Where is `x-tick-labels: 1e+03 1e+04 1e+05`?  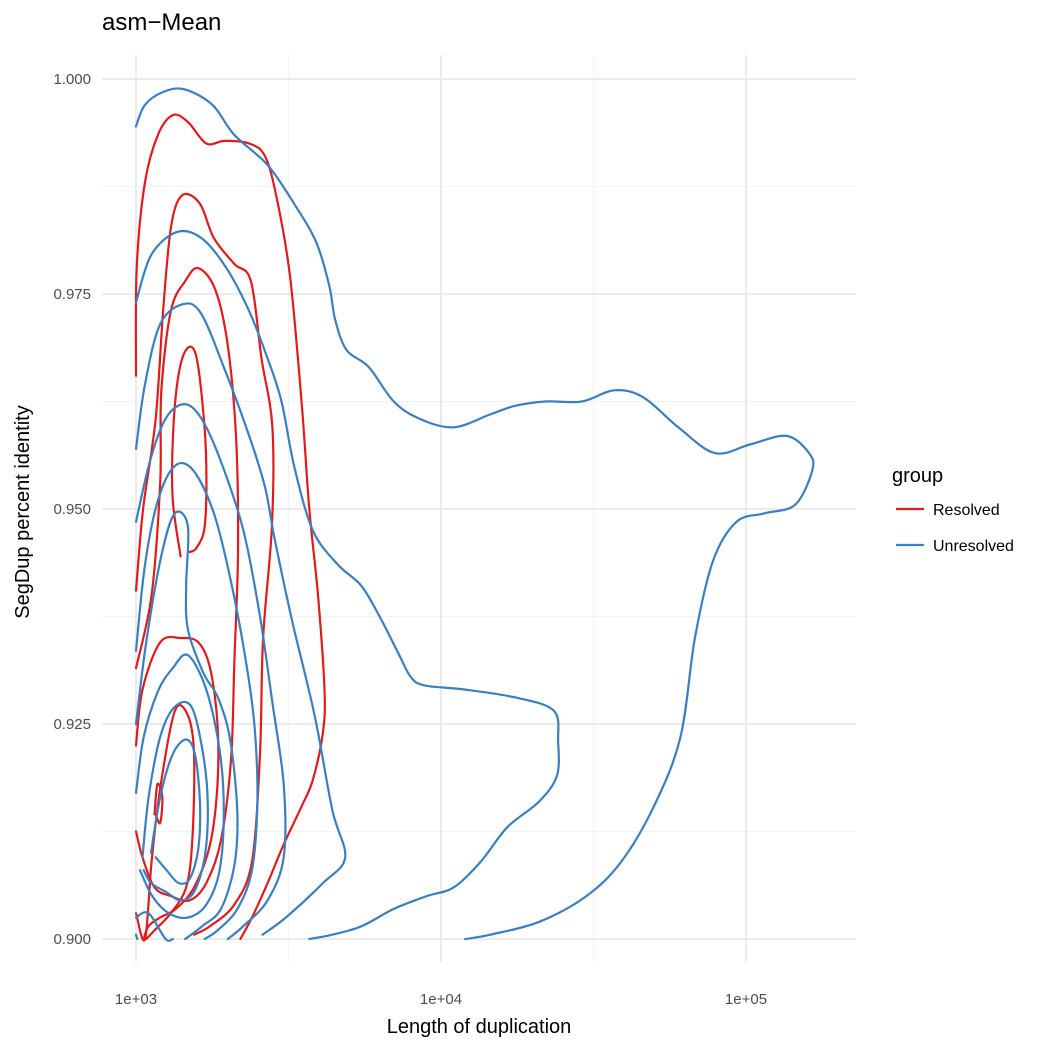
x-tick-labels: 1e+03 1e+04 1e+05 is located at coordinates (441, 999).